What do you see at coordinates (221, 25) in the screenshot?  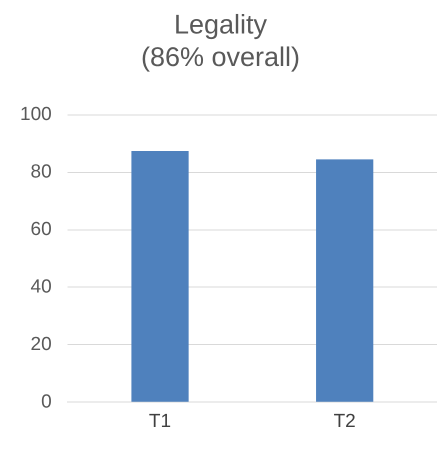 I see `text: Legality` at bounding box center [221, 25].